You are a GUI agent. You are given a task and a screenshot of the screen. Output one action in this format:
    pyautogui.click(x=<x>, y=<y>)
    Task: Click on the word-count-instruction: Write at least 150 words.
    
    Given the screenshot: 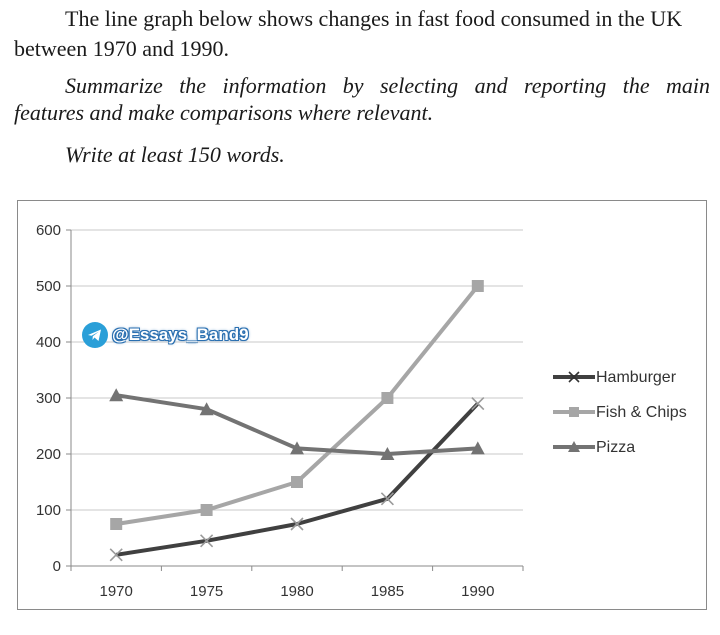 What is the action you would take?
    pyautogui.click(x=175, y=154)
    